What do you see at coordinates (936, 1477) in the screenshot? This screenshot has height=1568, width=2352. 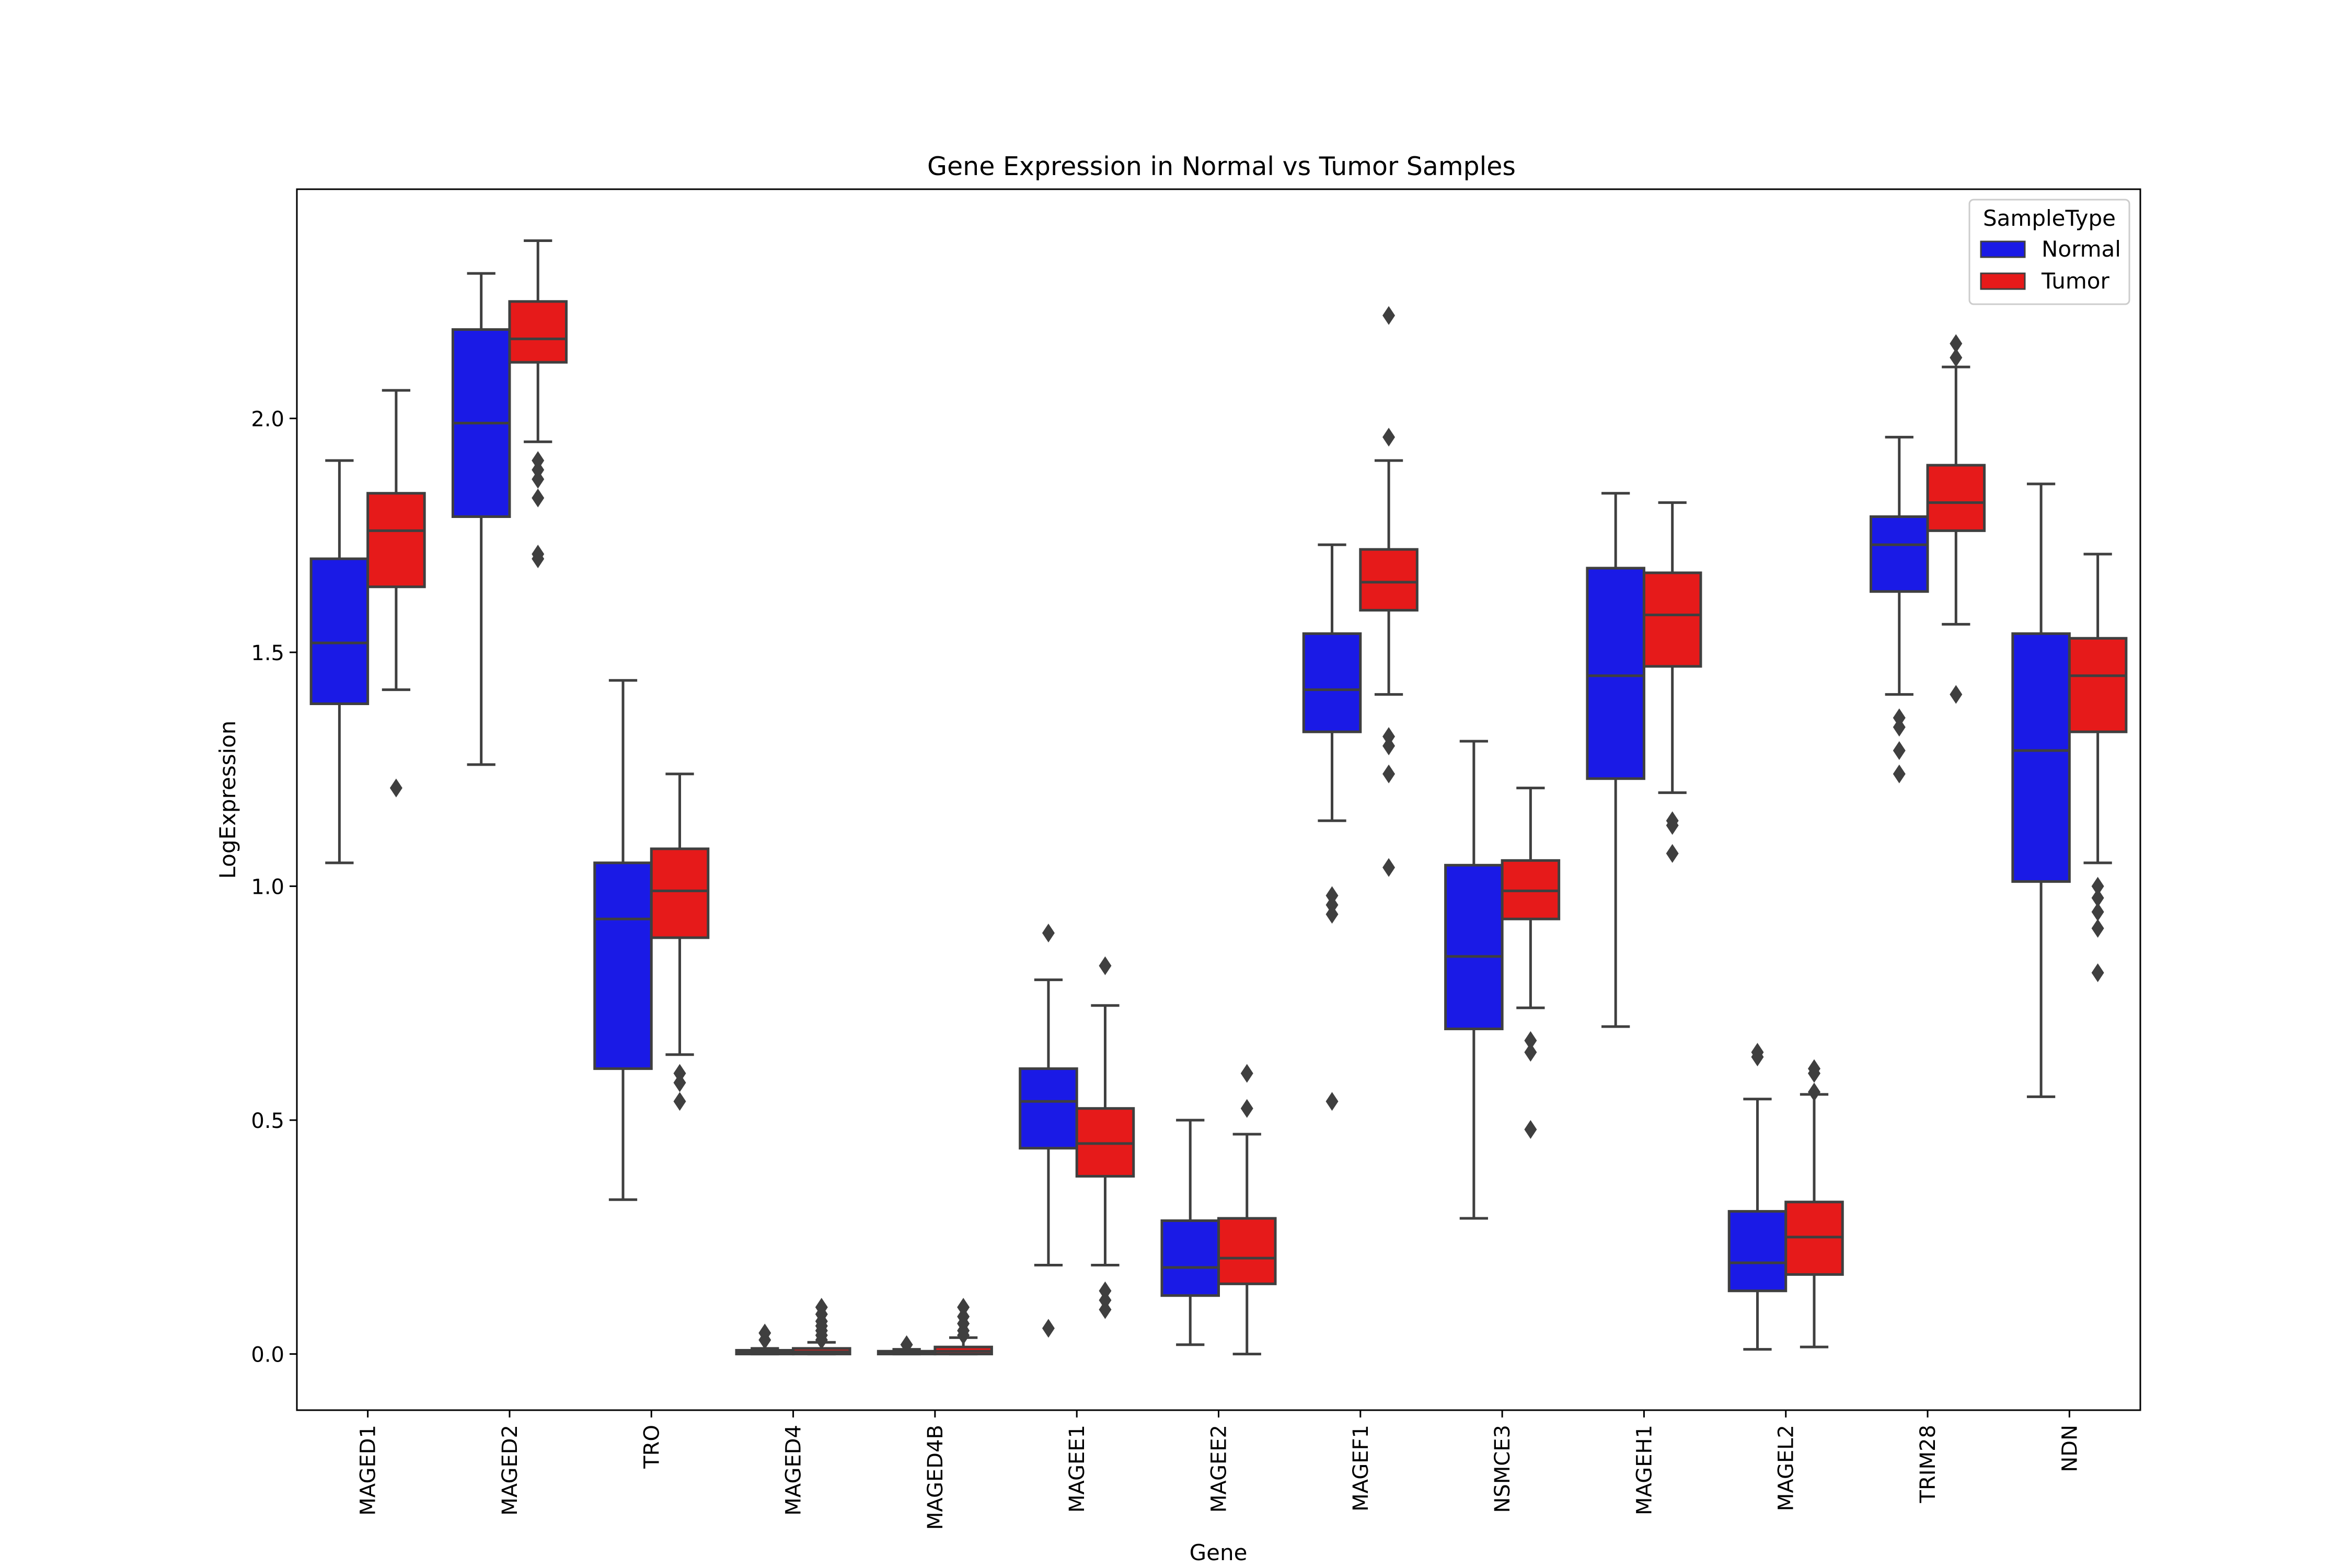 I see `x-tick-label: MAGED4B` at bounding box center [936, 1477].